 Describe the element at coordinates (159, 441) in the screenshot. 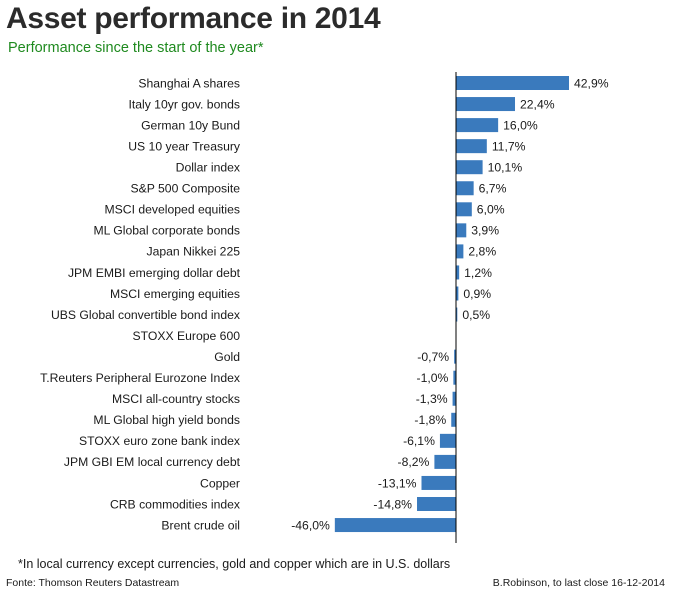

I see `category-label: STOXX euro zone bank index` at that location.